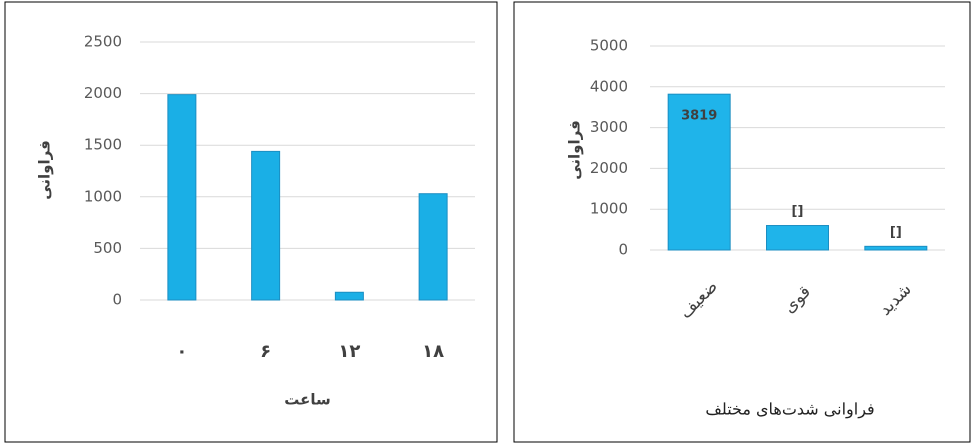 The height and width of the screenshot is (444, 974). What do you see at coordinates (789, 409) in the screenshot?
I see `chart-title: فراوانی شدت‌های مختلف` at bounding box center [789, 409].